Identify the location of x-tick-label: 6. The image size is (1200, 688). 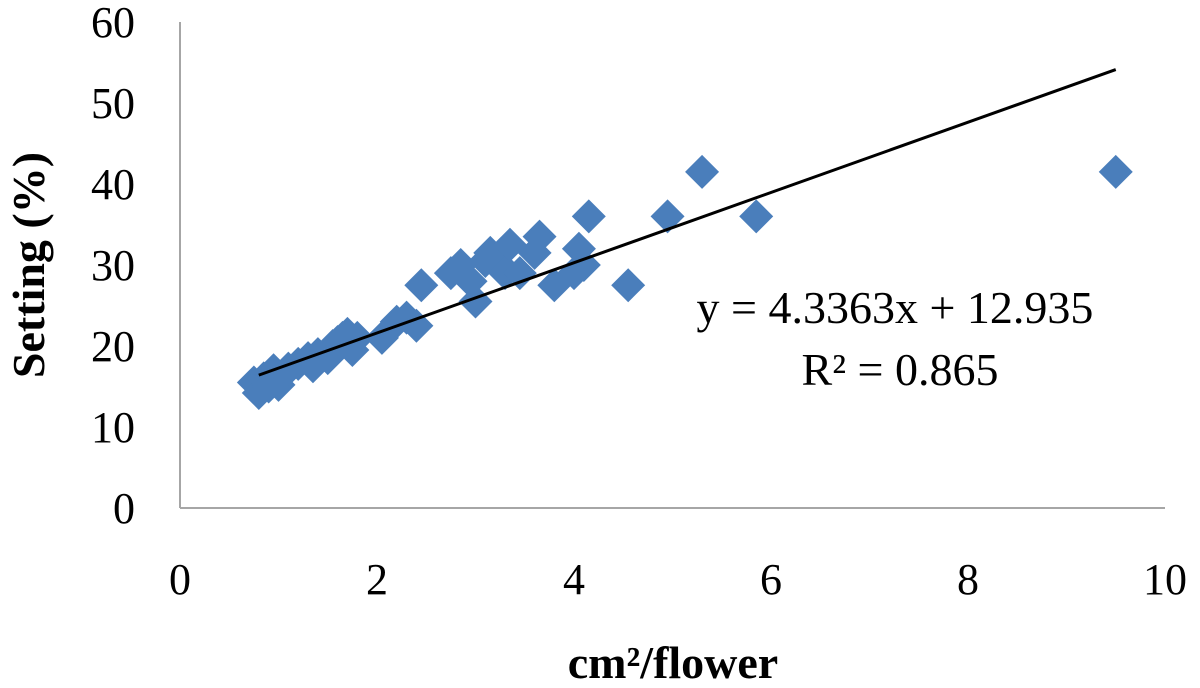
(771, 579).